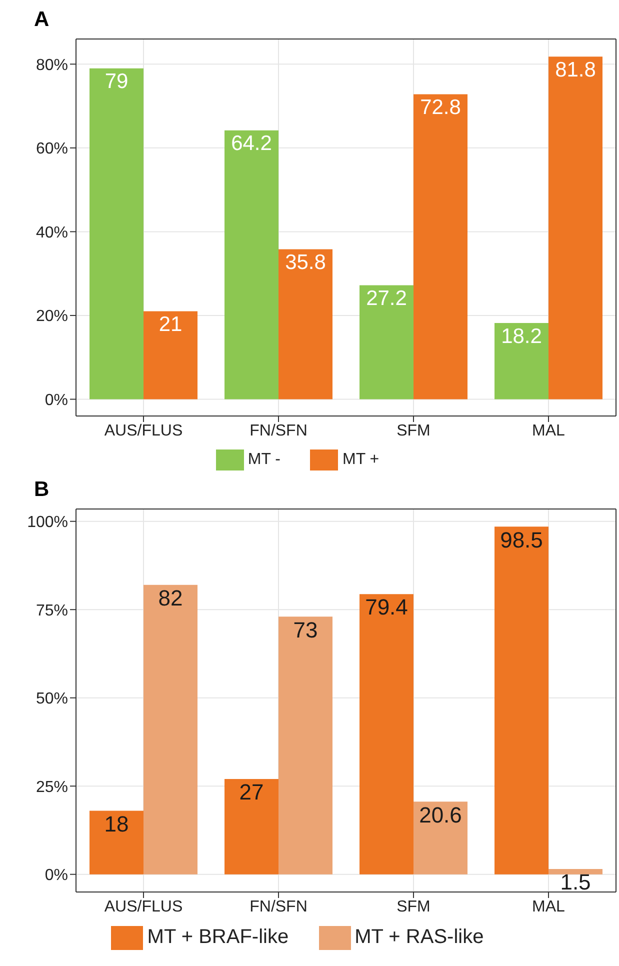  Describe the element at coordinates (264, 459) in the screenshot. I see `legend-label: MT -` at that location.